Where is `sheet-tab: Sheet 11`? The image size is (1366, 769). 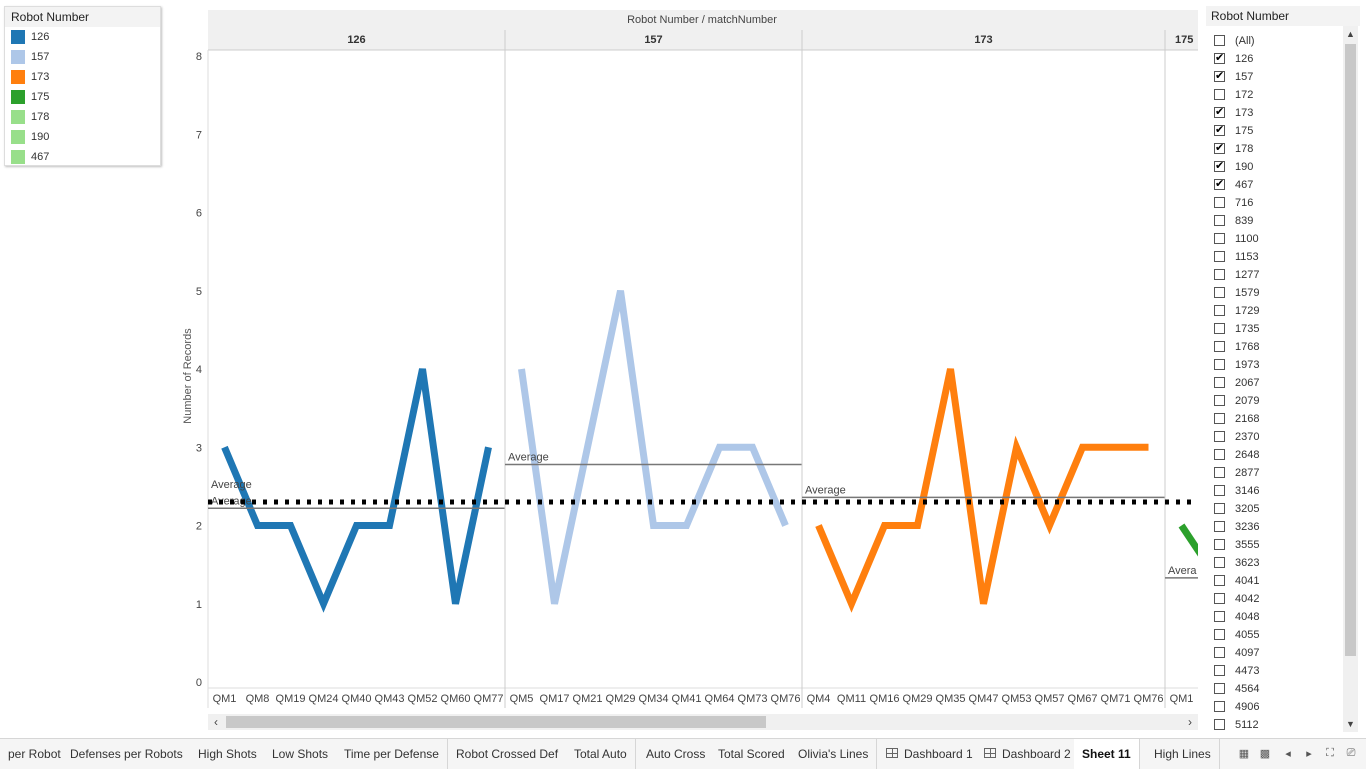 sheet-tab: Sheet 11 is located at coordinates (1107, 754).